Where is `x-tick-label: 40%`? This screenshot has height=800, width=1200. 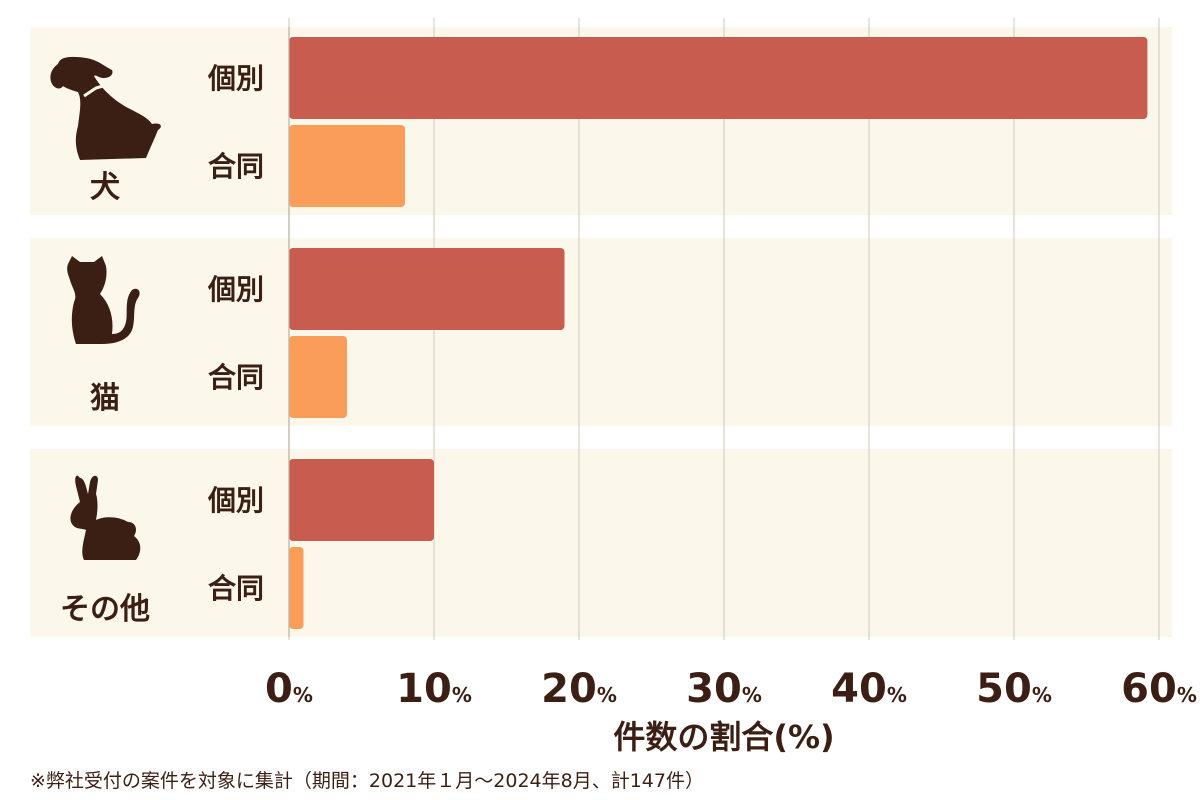 x-tick-label: 40% is located at coordinates (869, 689).